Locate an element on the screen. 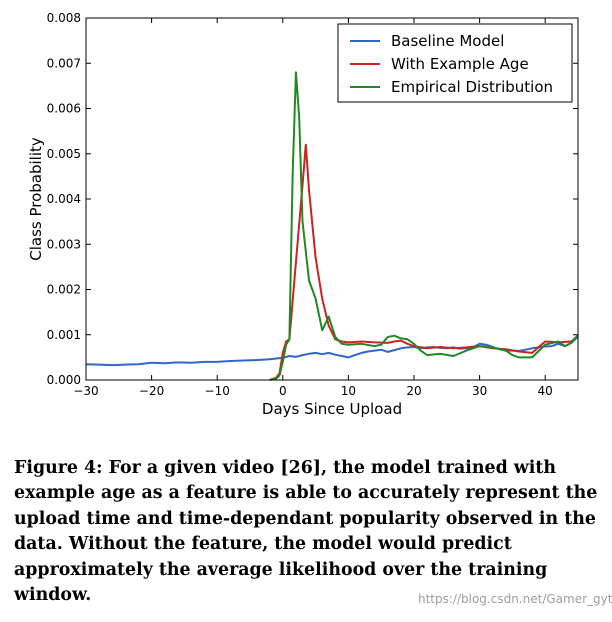 The width and height of the screenshot is (612, 622). y-axis-label: Class Probability is located at coordinates (36, 199).